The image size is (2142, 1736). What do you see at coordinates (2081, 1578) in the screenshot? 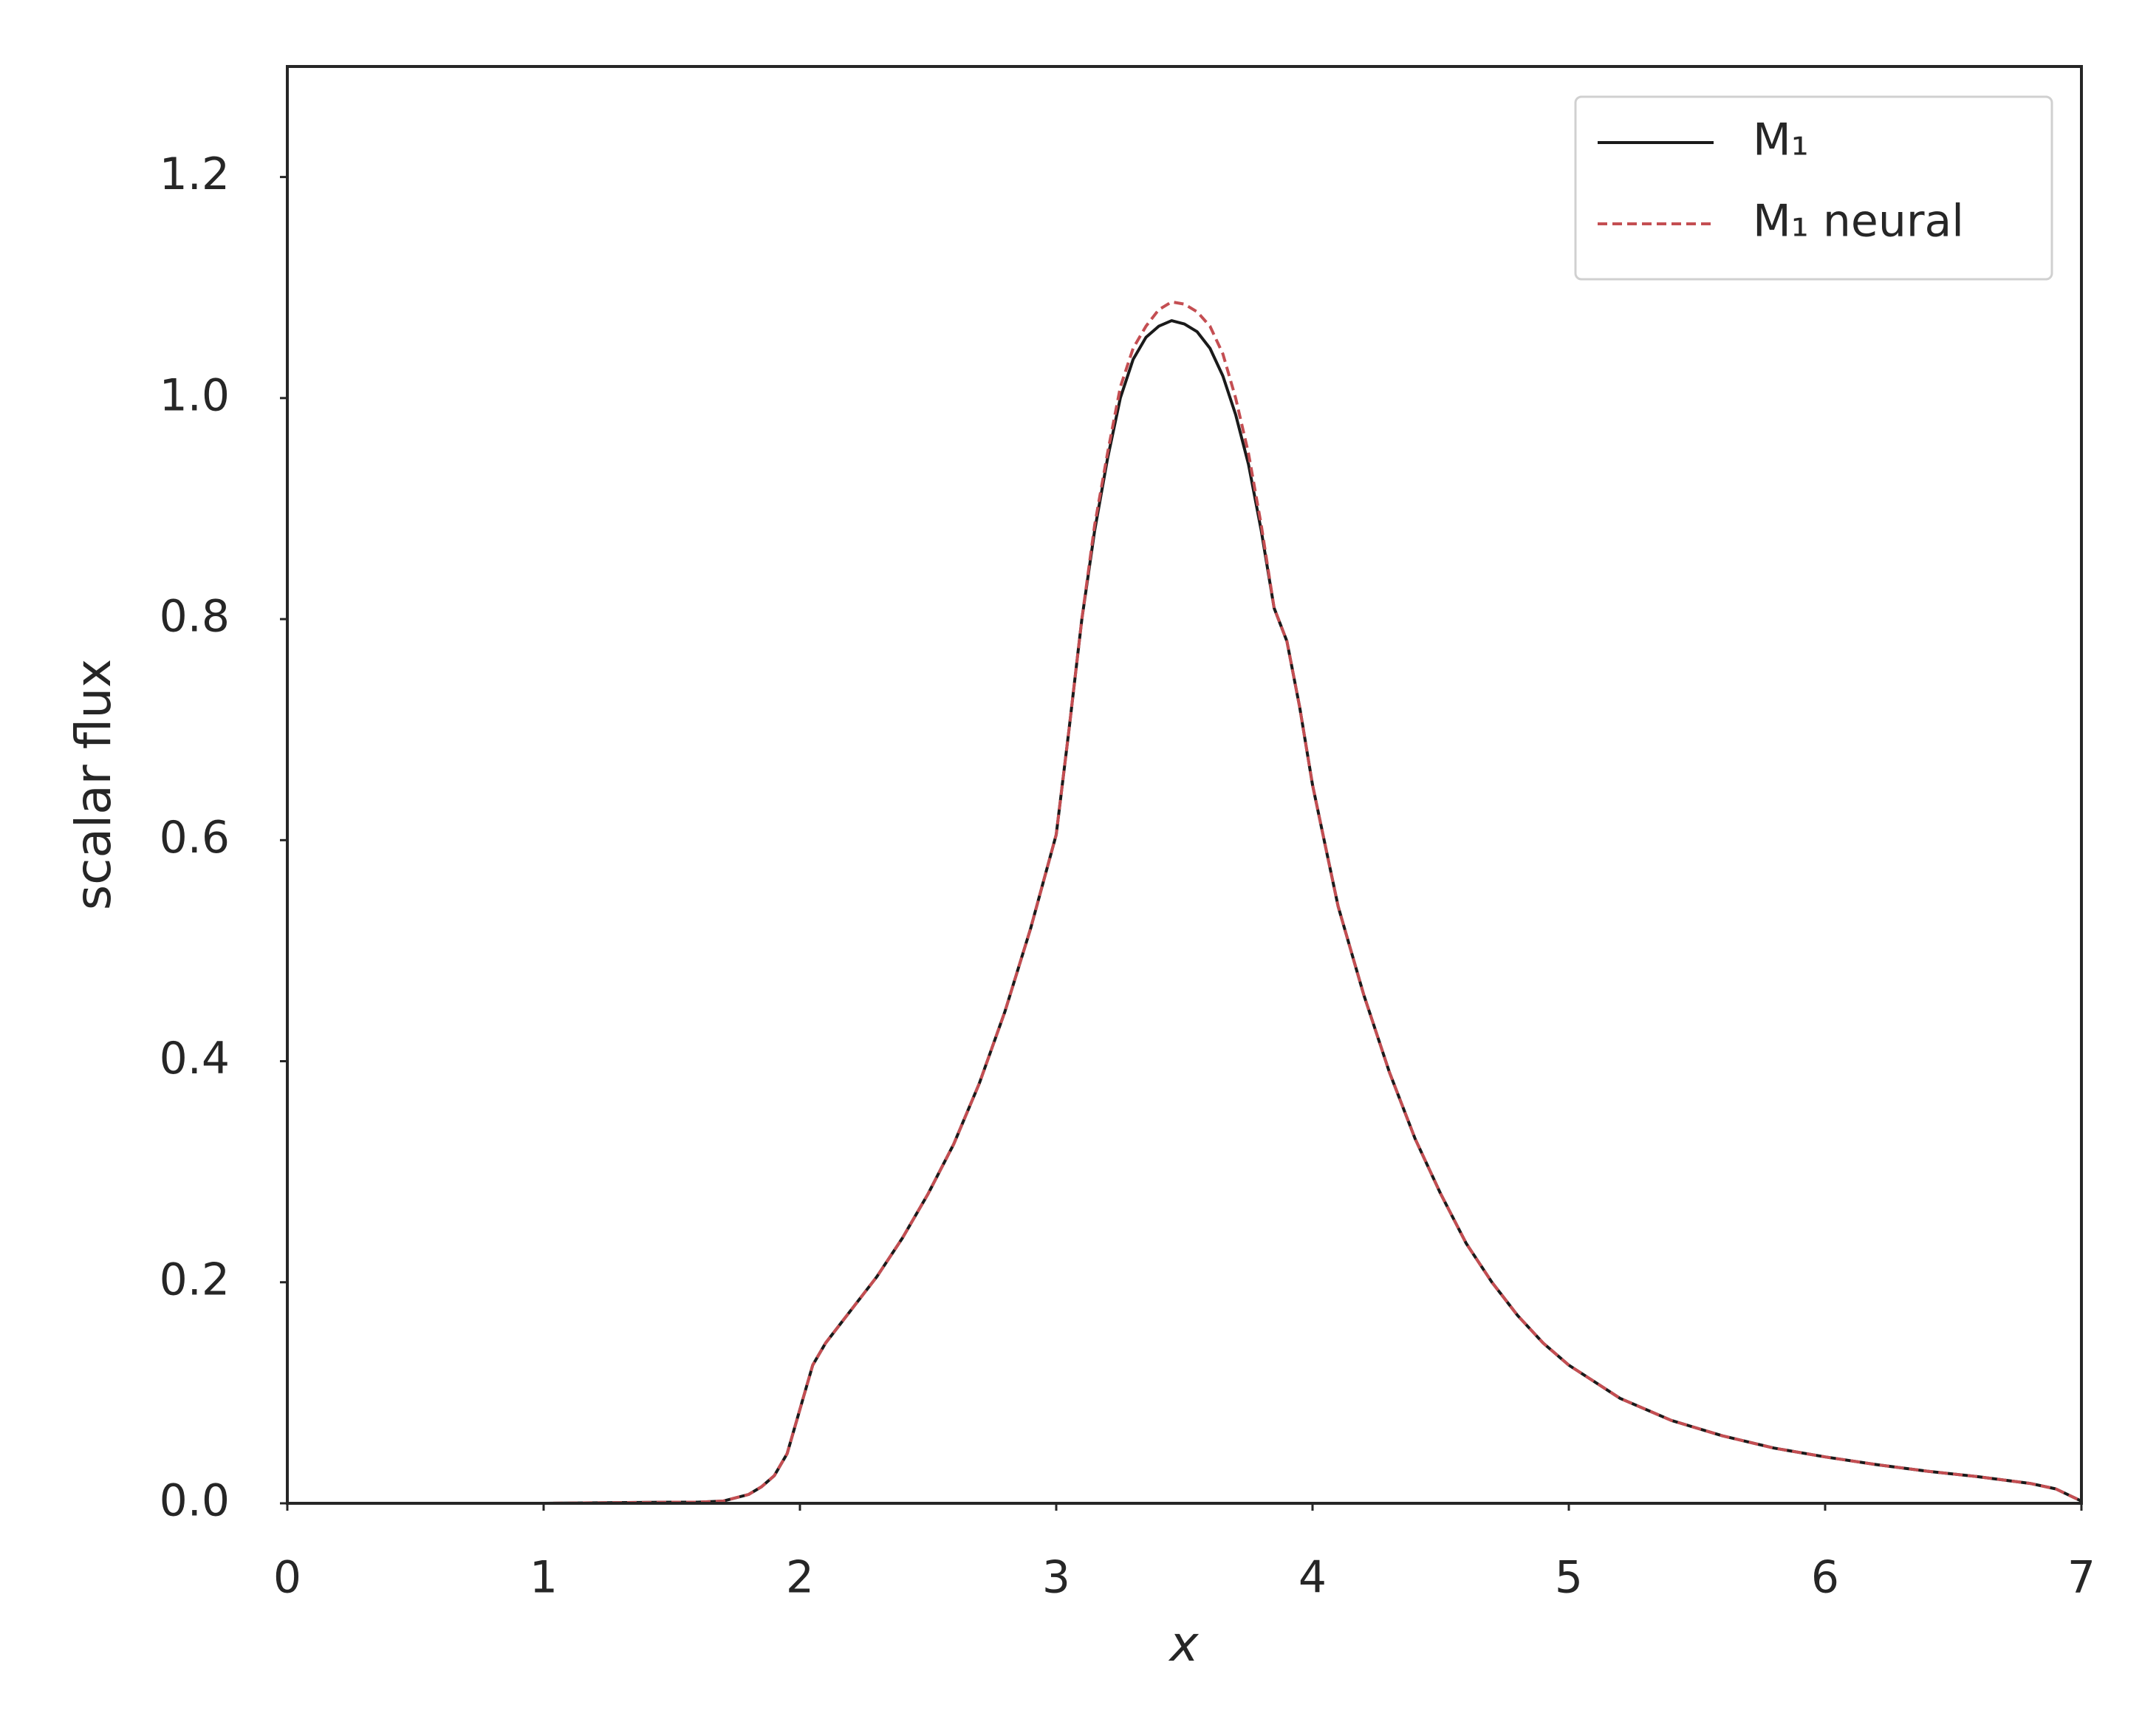
I see `x-tick-label: 7` at bounding box center [2081, 1578].